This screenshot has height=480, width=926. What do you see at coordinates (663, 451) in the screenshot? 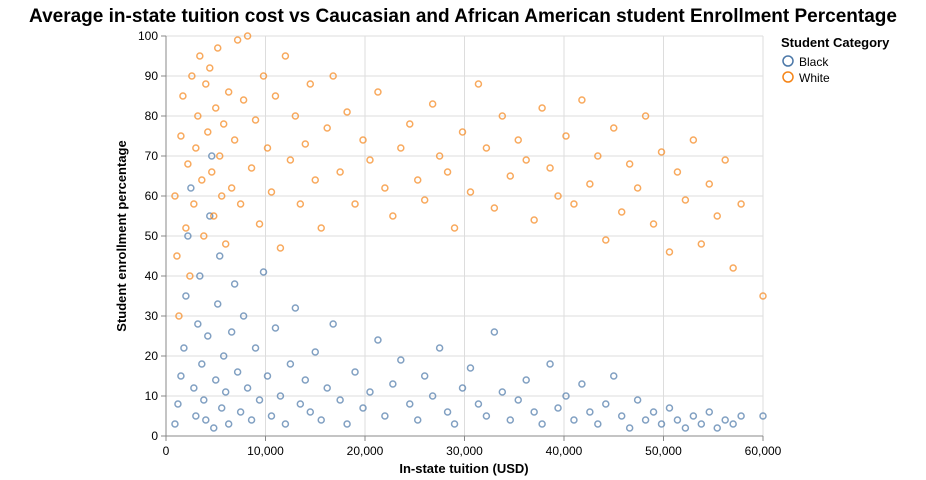
I see `x-tick-label: 50,000` at bounding box center [663, 451].